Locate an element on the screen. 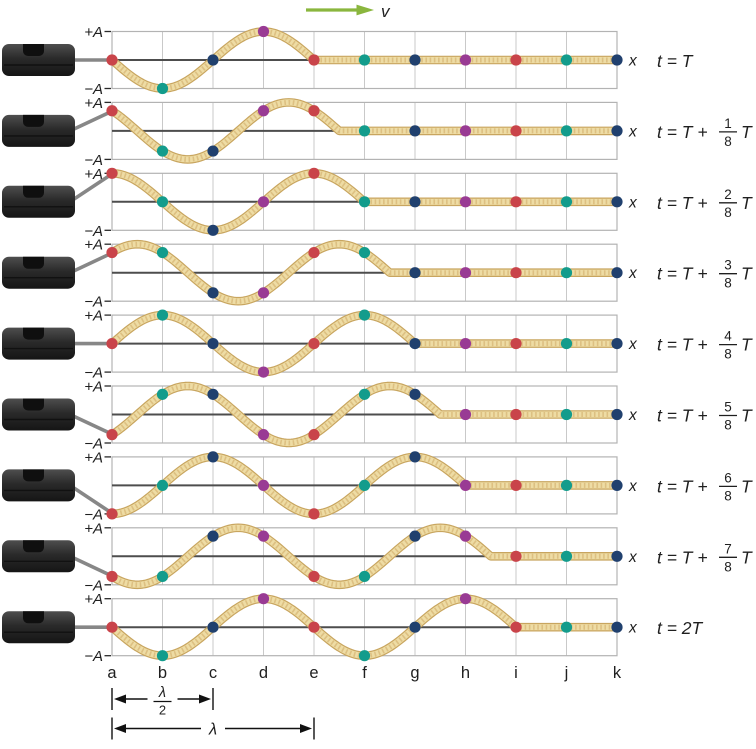  time-frac-numerator: 4 is located at coordinates (728, 336).